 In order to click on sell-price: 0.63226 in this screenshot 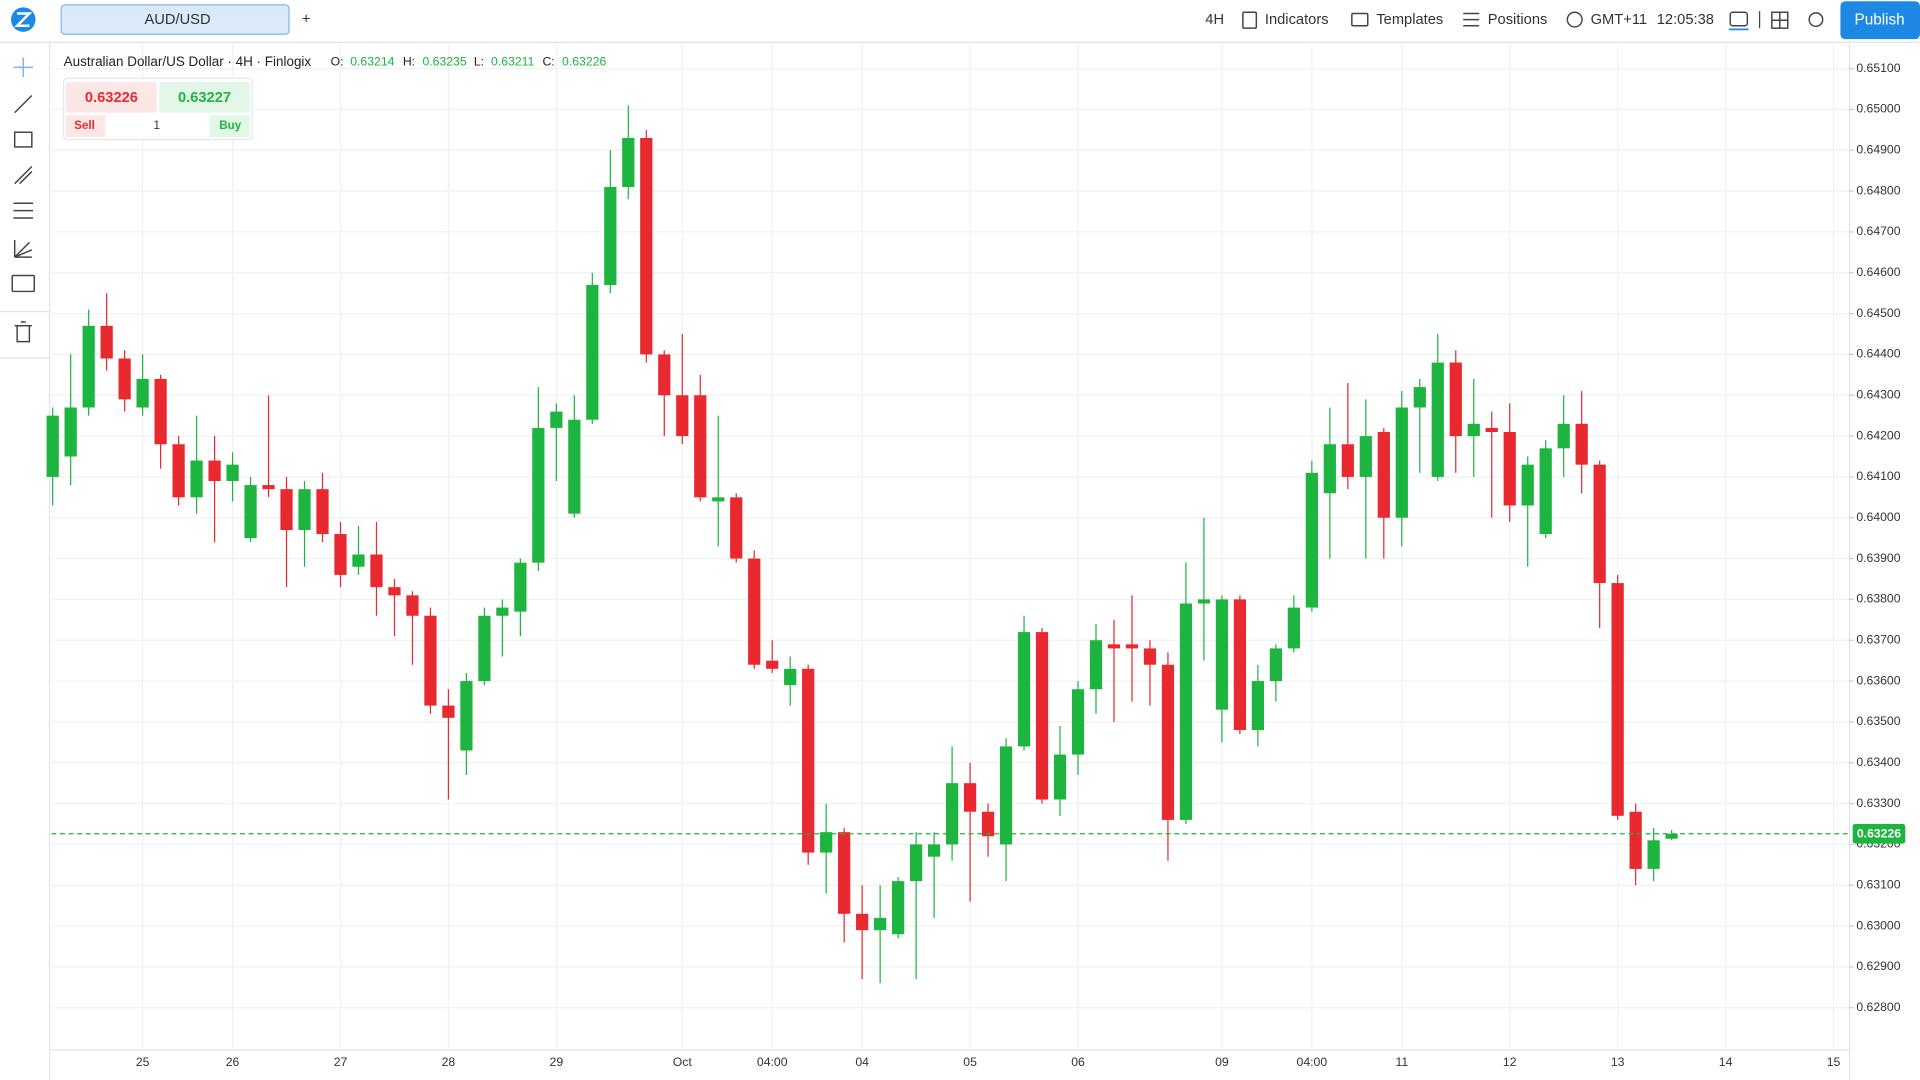, I will do `click(111, 98)`.